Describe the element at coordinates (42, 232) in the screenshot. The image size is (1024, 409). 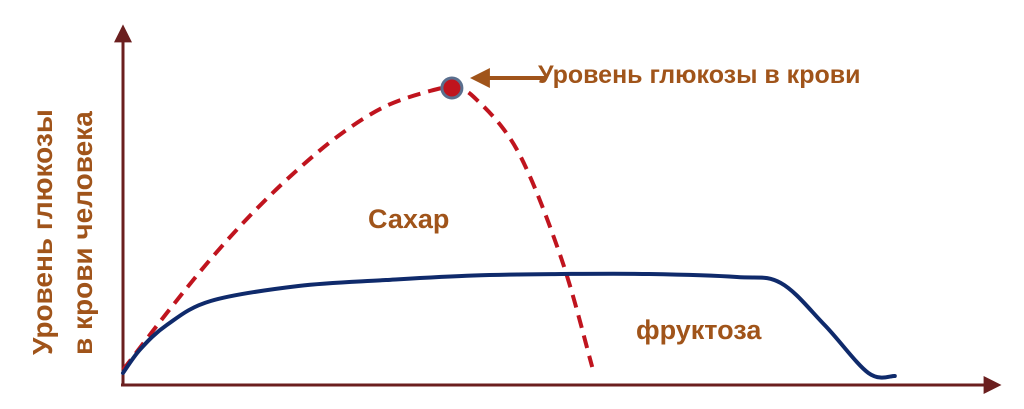
I see `y-axis-label-line-1: Уровень глюкозы` at that location.